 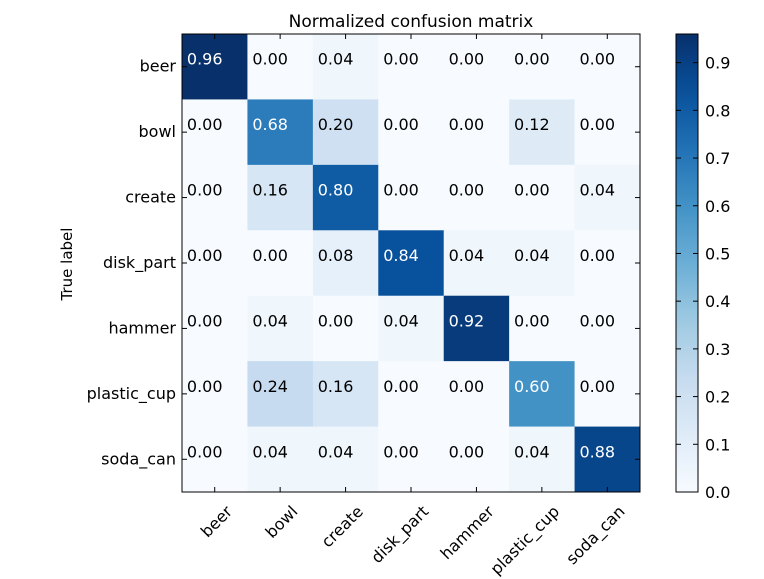 I want to click on colorbar-gradient, so click(x=687, y=263).